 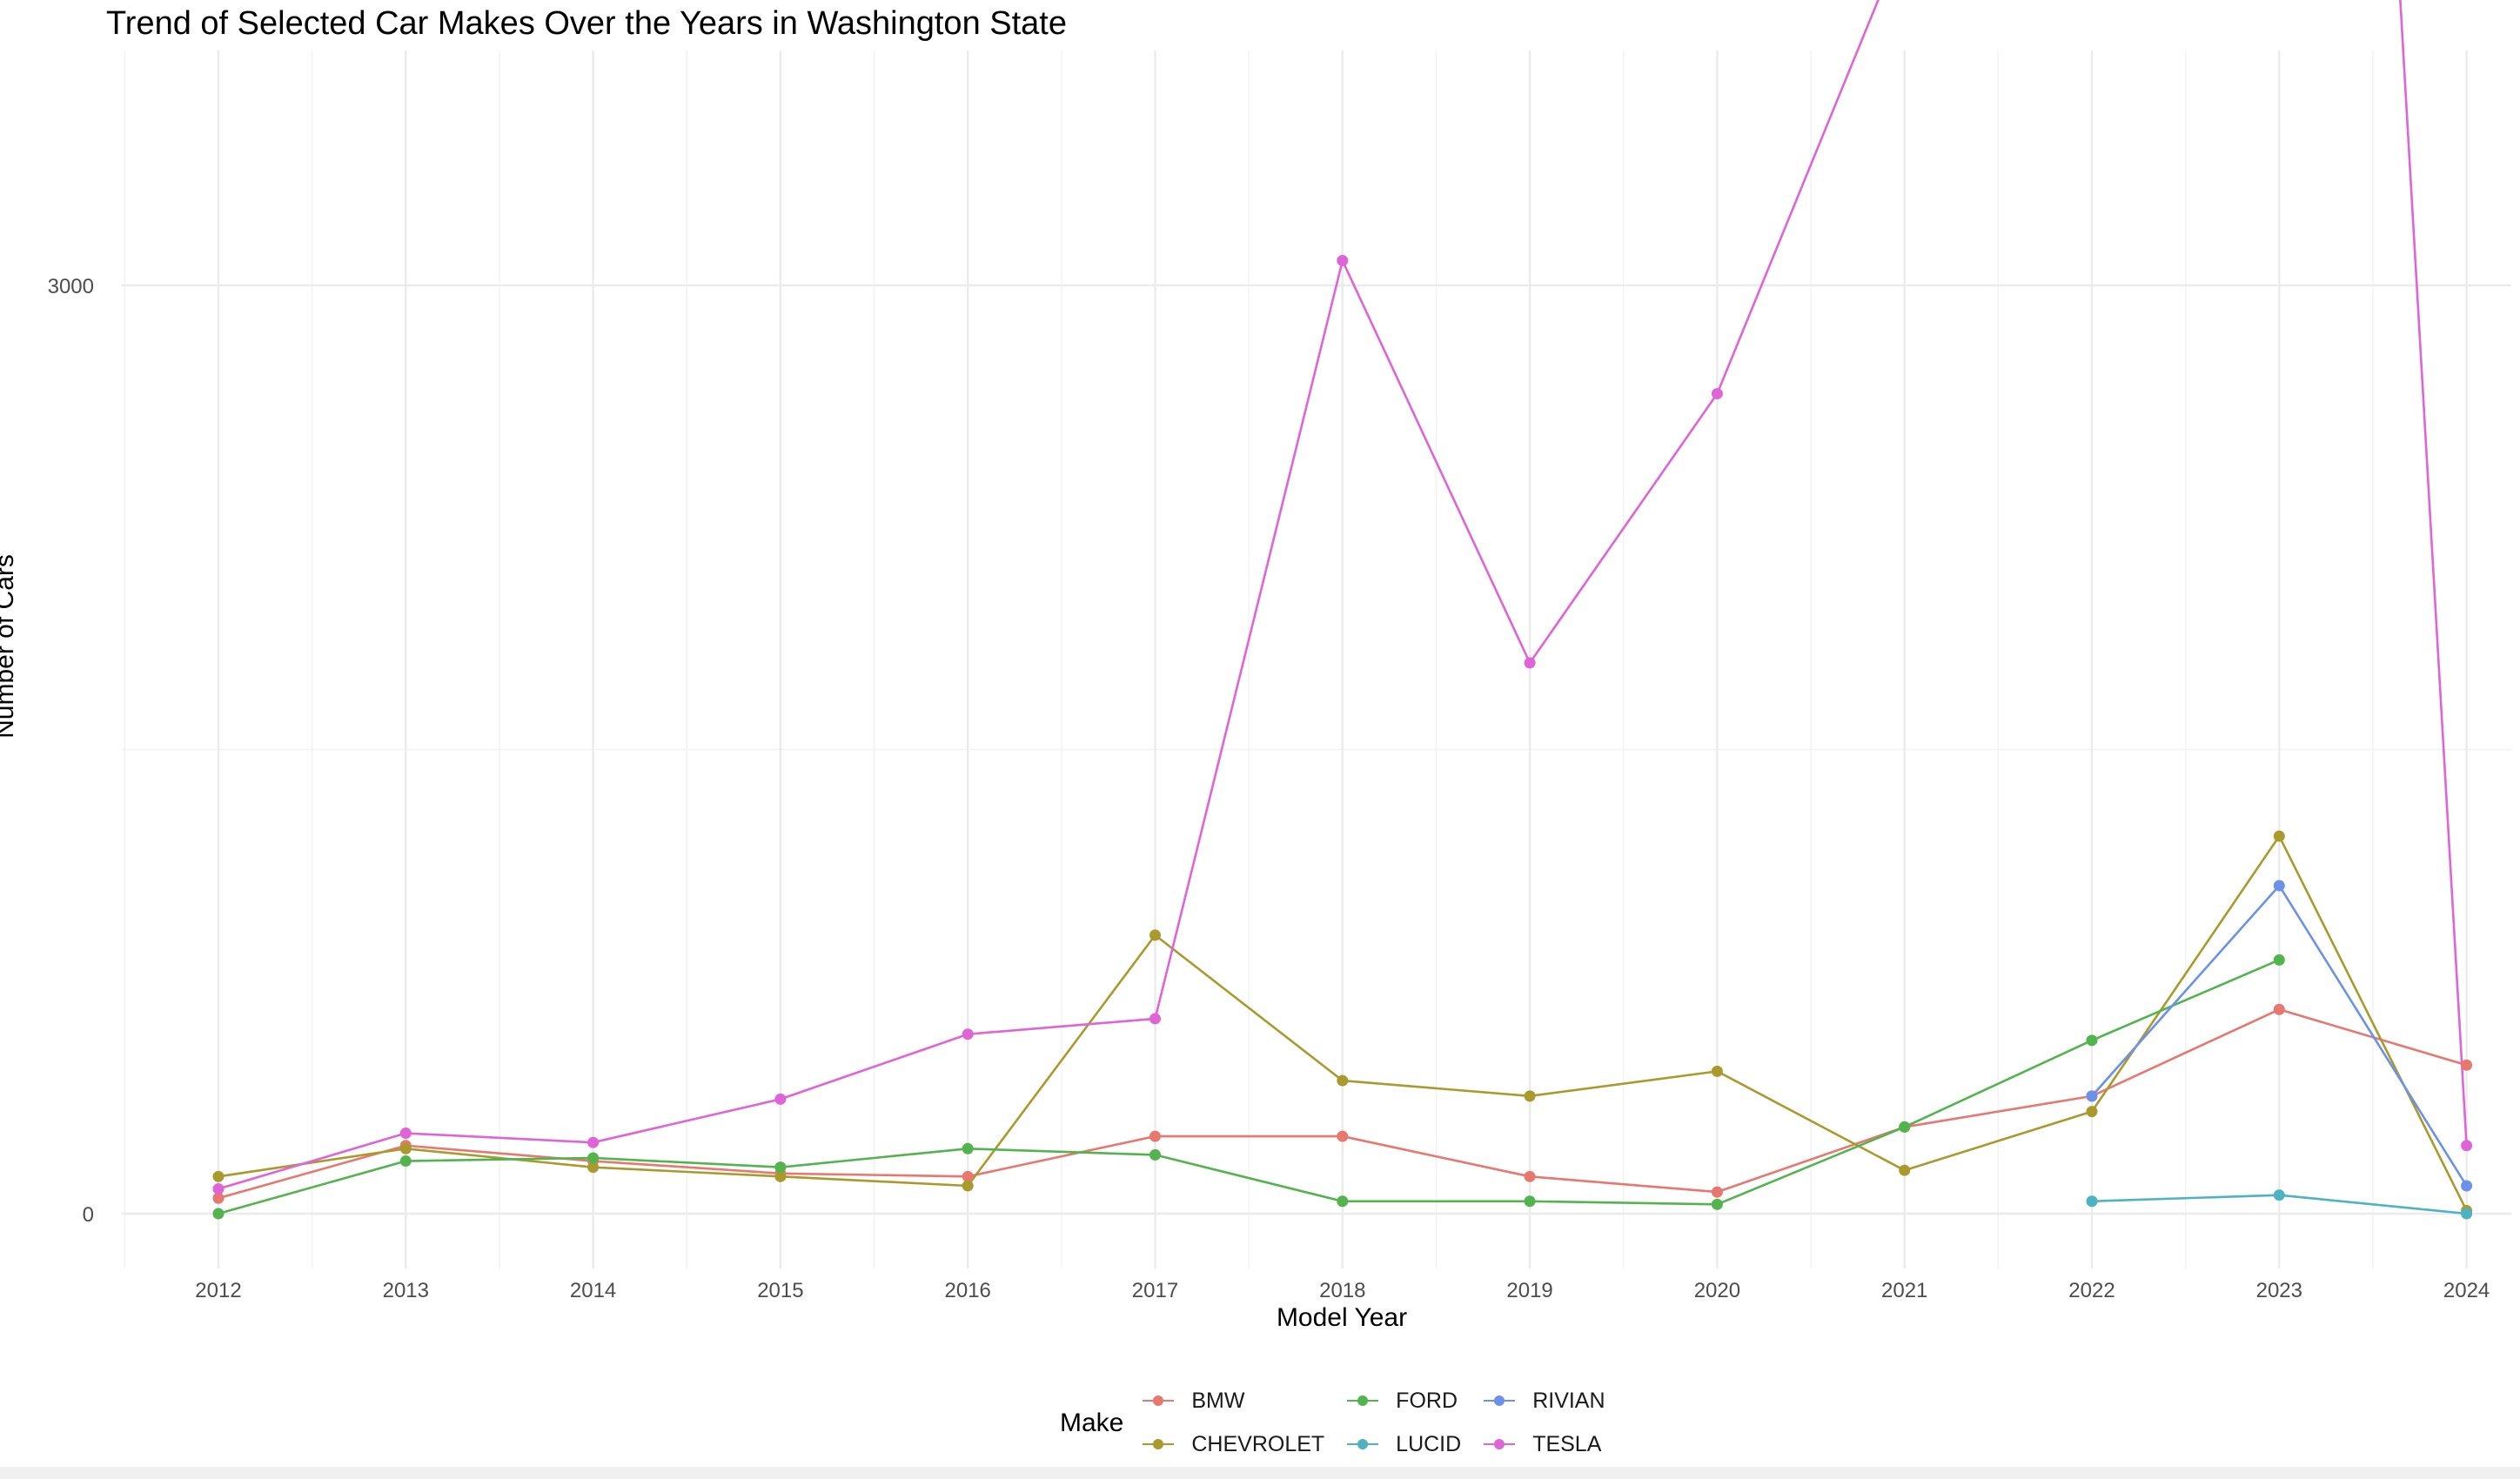 I want to click on x-tick-label: 2023, so click(x=2279, y=1290).